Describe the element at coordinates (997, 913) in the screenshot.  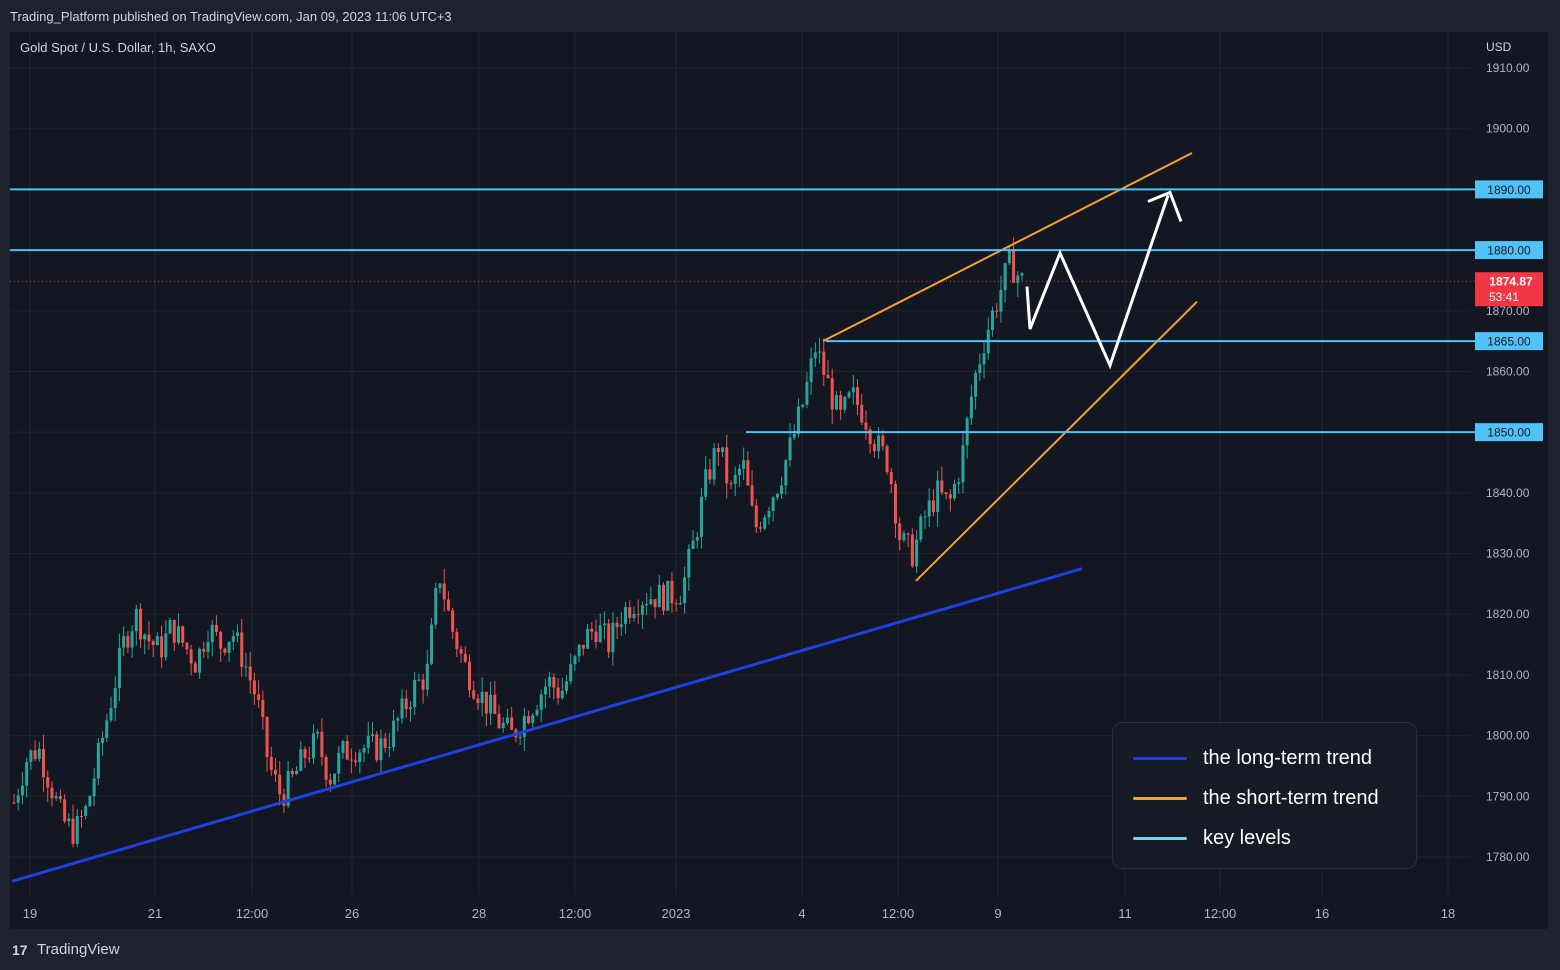
I see `x-tick-label: 9` at that location.